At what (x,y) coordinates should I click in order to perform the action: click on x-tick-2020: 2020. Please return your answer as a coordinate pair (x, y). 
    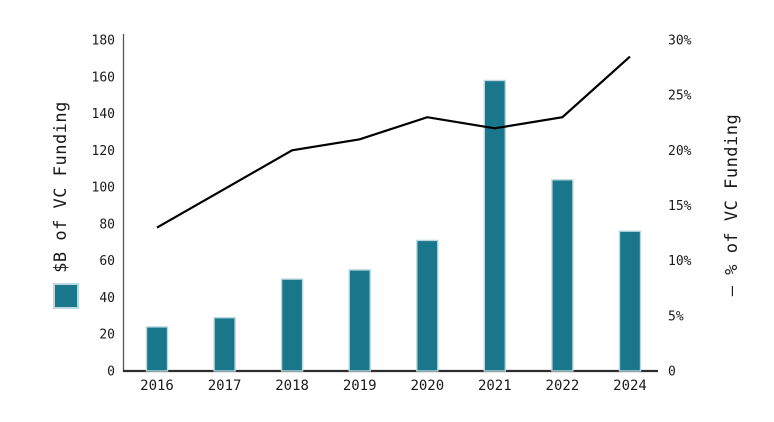
    Looking at the image, I should click on (427, 386).